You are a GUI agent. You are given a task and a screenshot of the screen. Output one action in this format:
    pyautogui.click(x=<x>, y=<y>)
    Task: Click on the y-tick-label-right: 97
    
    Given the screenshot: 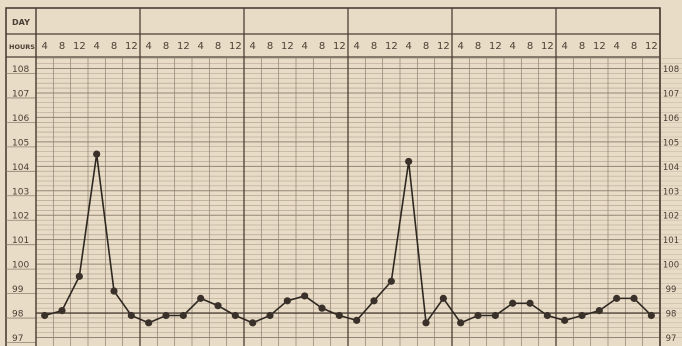 What is the action you would take?
    pyautogui.click(x=671, y=339)
    